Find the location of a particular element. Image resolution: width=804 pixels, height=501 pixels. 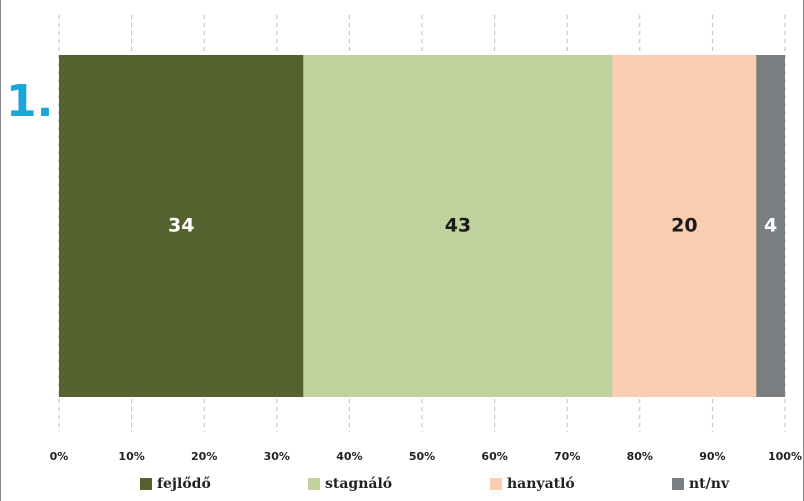

data-label: 43 is located at coordinates (458, 226).